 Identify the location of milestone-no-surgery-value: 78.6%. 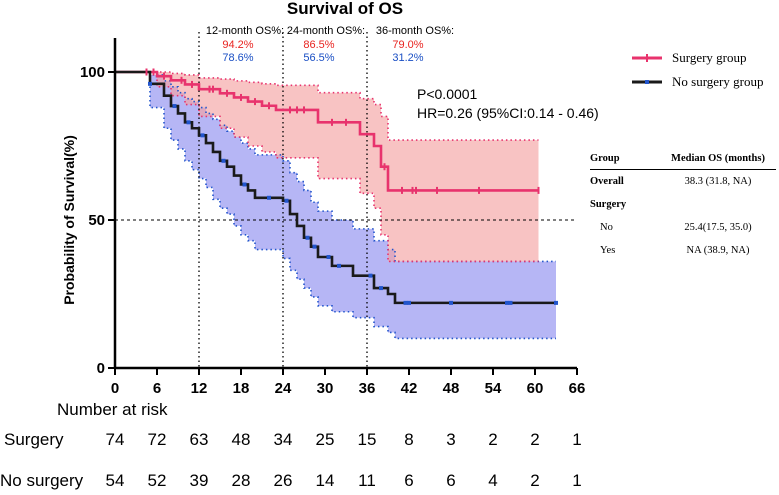
(237, 58).